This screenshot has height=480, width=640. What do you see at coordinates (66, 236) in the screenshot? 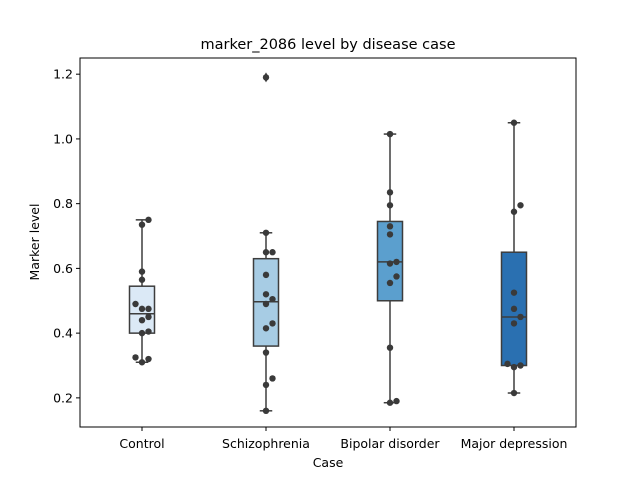
I see `y-axis: 0.2 0.4 0.6 0.8 1.0 1.2` at bounding box center [66, 236].